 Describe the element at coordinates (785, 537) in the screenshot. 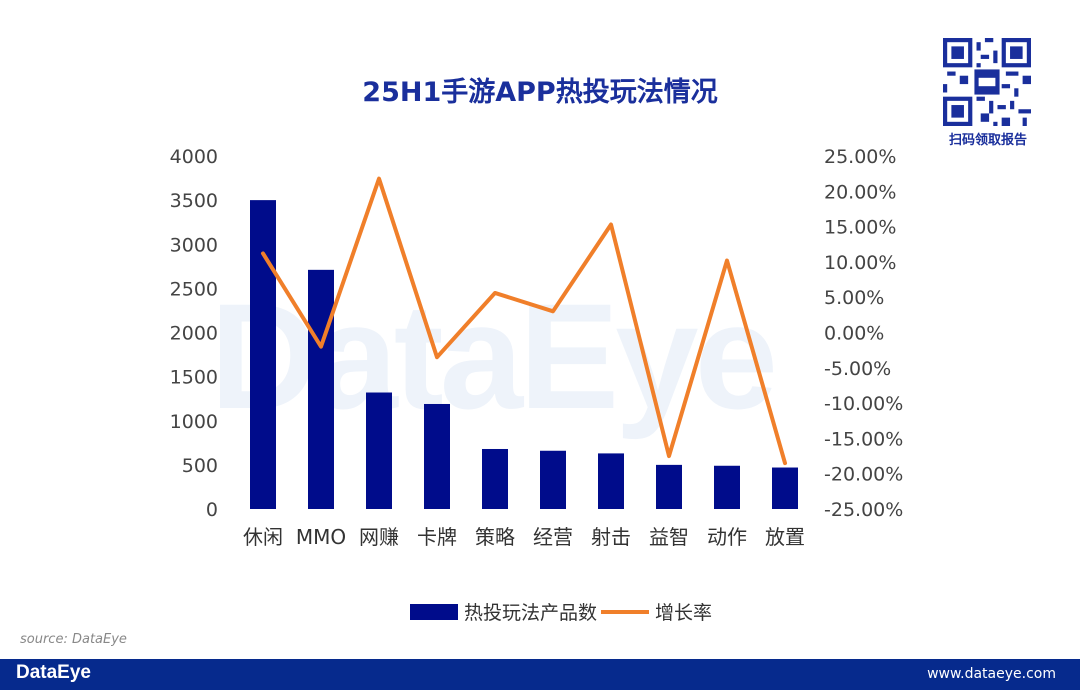

I see `category-label: 放置` at that location.